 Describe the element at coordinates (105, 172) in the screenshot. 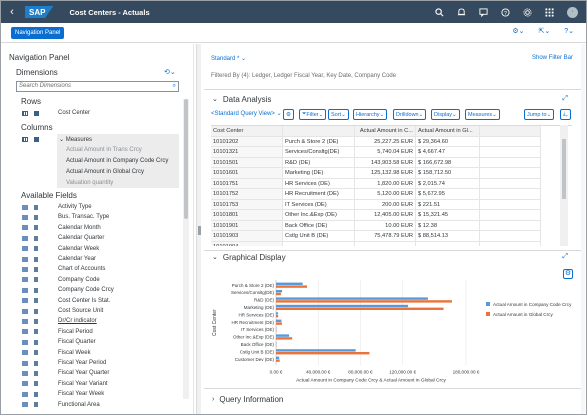

I see `measure-item: Actual Amount in Global Crcy` at that location.